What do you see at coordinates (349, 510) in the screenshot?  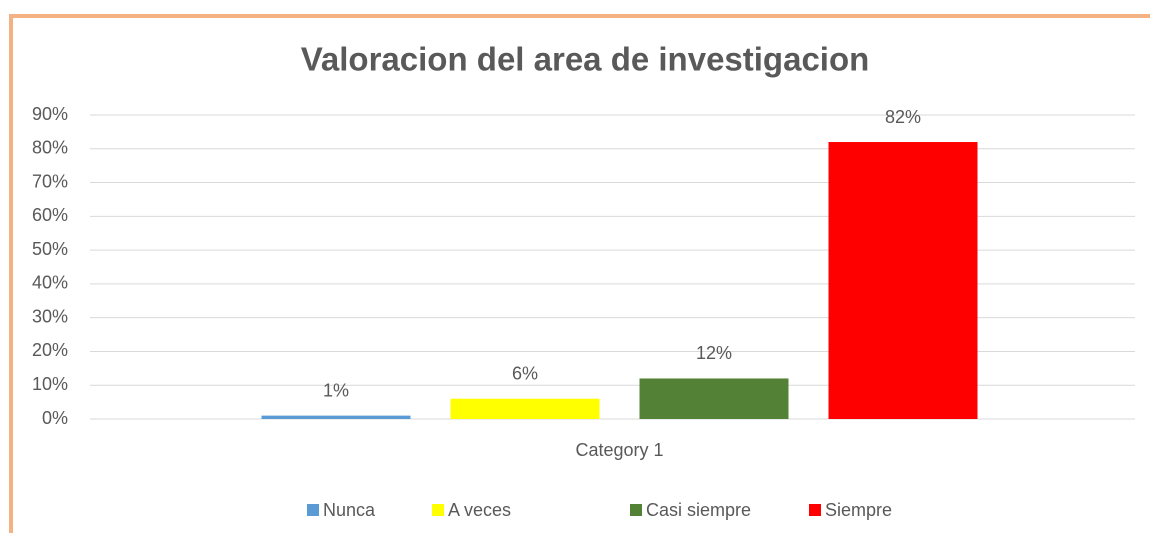 I see `legend-label: Nunca` at bounding box center [349, 510].